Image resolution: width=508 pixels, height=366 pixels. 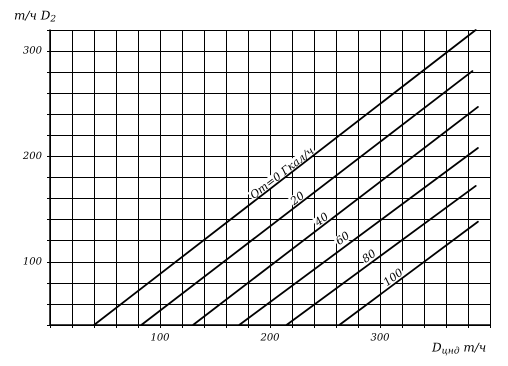 I want to click on annotation: 80, so click(x=369, y=256).